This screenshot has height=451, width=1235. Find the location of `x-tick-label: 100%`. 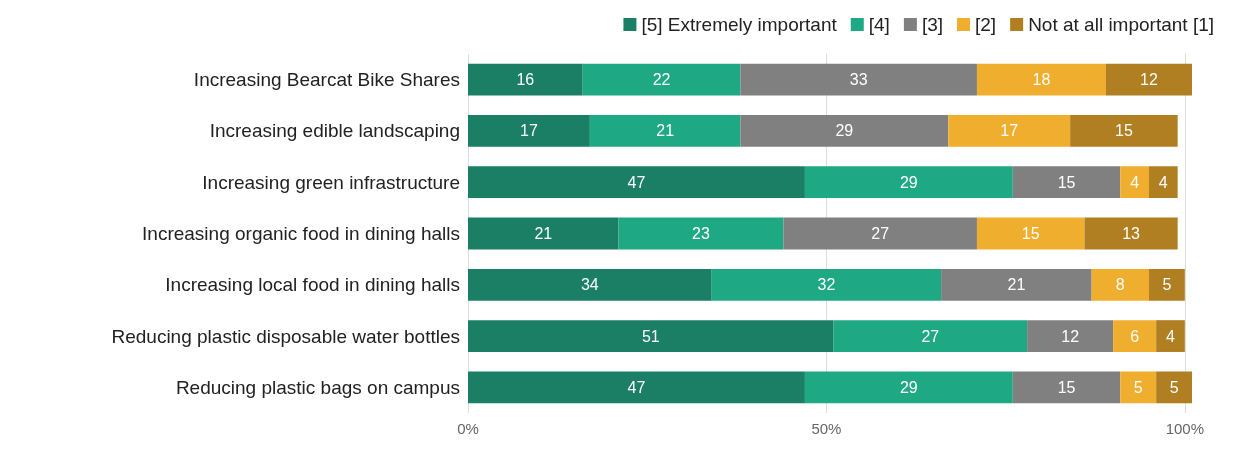

x-tick-label: 100% is located at coordinates (1185, 428).